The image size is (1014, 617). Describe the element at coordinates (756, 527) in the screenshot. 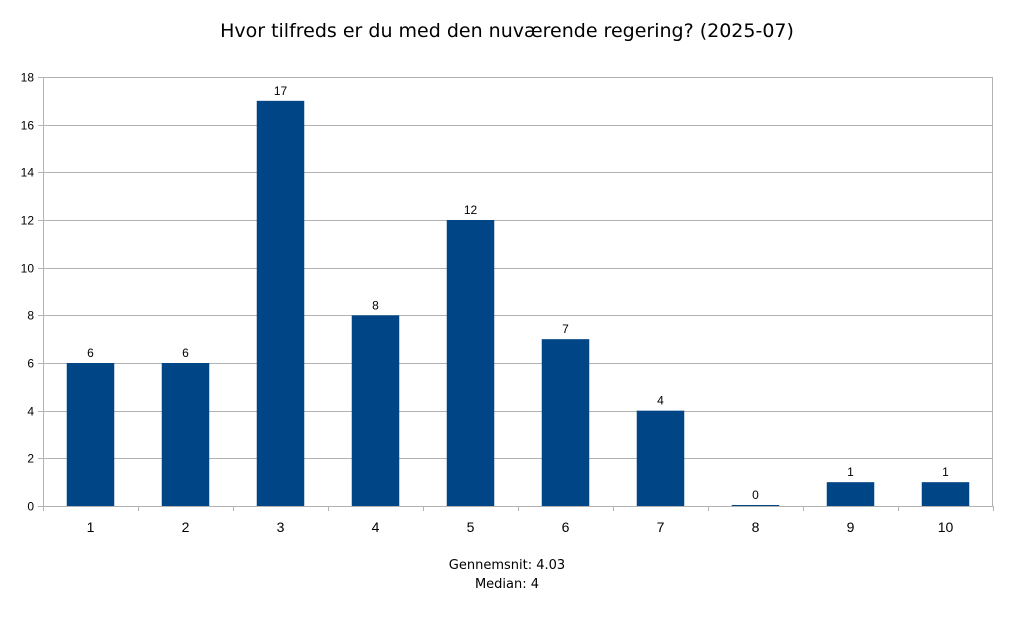

I see `x-tick-label: 8` at that location.